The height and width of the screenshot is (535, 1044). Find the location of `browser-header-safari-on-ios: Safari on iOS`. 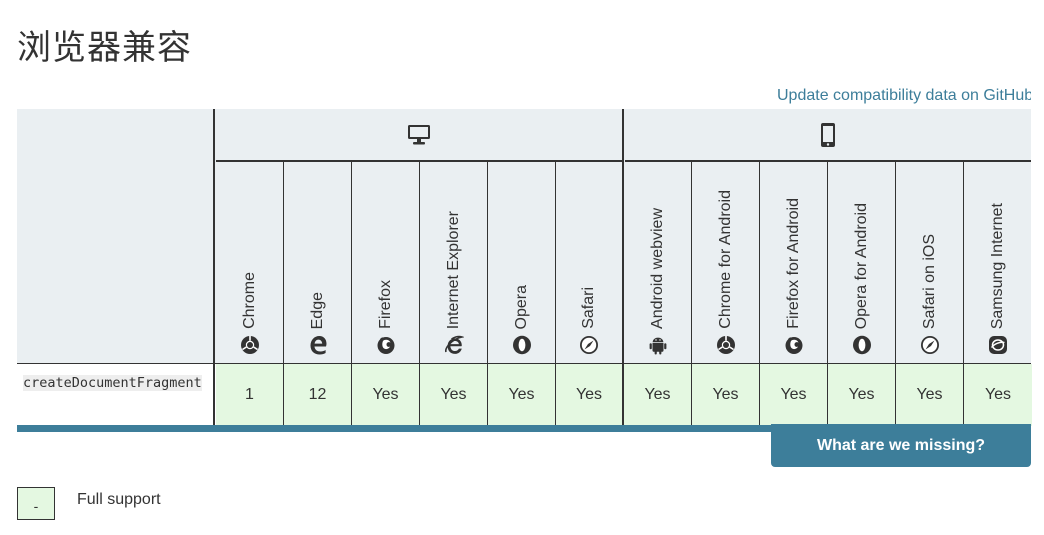

browser-header-safari-on-ios: Safari on iOS is located at coordinates (930, 262).